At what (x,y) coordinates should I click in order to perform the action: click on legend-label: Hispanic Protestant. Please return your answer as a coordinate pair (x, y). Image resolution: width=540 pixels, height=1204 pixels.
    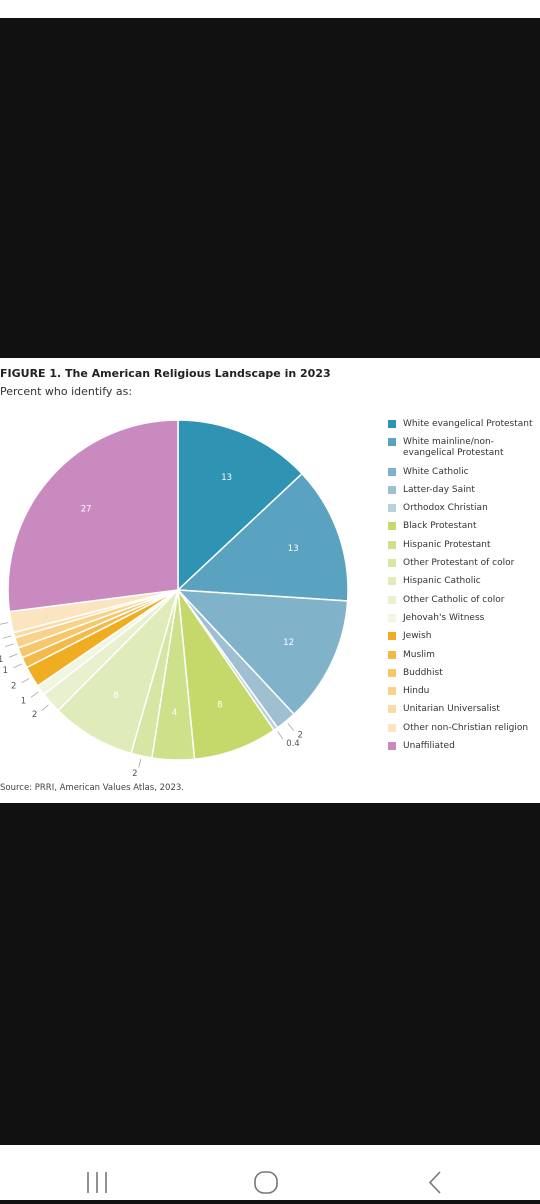
    Looking at the image, I should click on (447, 544).